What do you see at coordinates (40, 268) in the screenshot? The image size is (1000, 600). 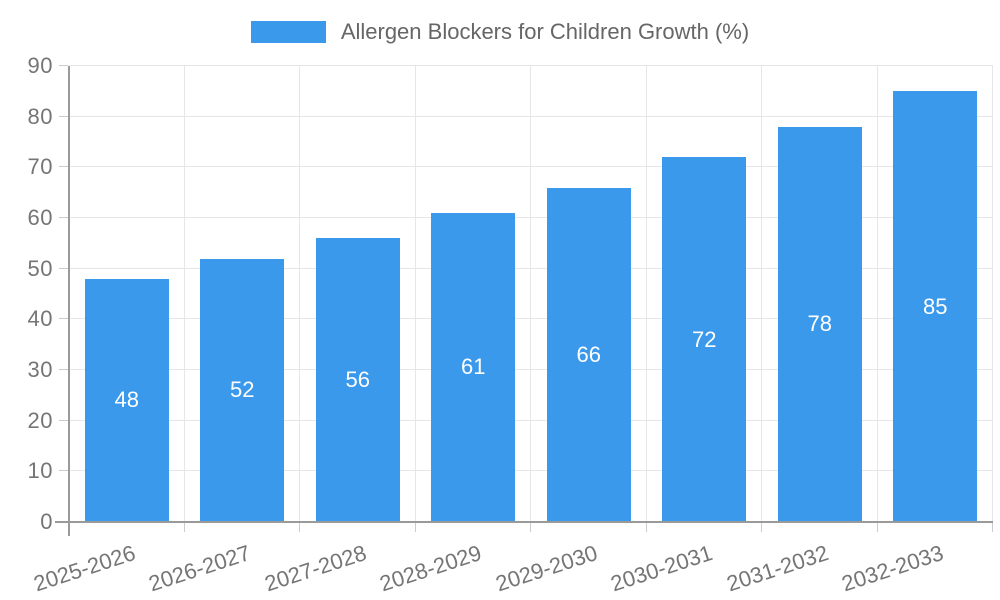 I see `y-tick-label: 50` at bounding box center [40, 268].